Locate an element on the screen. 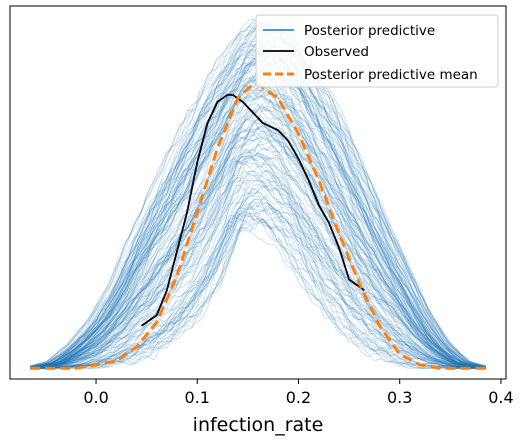  legend-box is located at coordinates (377, 51).